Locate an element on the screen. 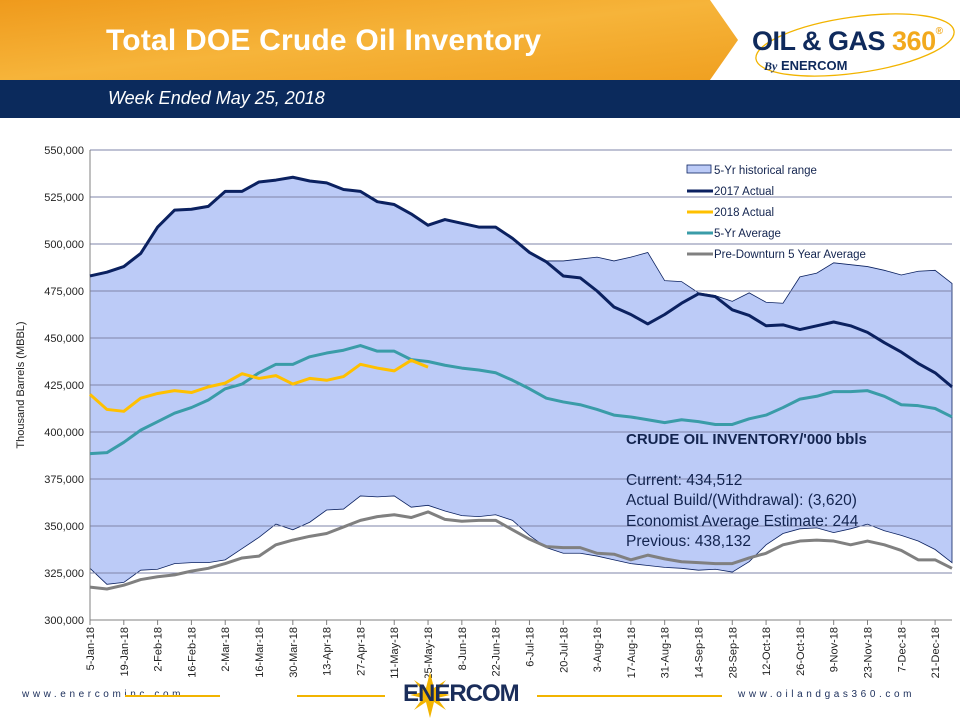 The height and width of the screenshot is (720, 960). subtitle-band: Week Ended May 25, 2018 is located at coordinates (480, 99).